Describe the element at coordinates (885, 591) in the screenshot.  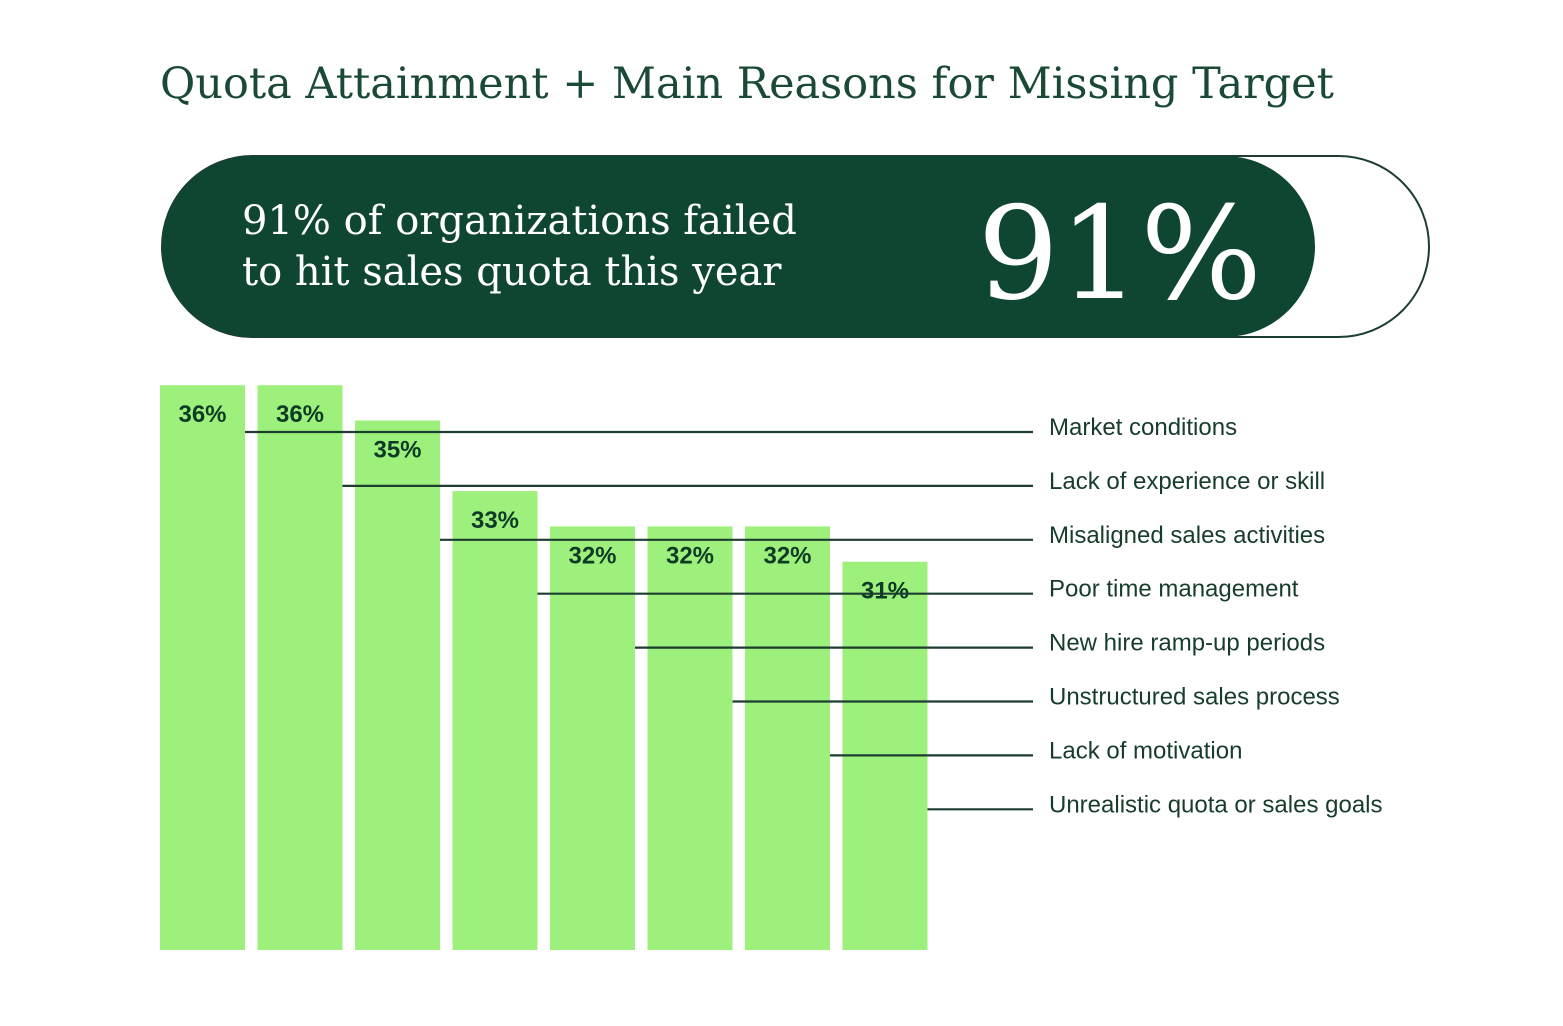
I see `bar-value-label-8: 31%` at that location.